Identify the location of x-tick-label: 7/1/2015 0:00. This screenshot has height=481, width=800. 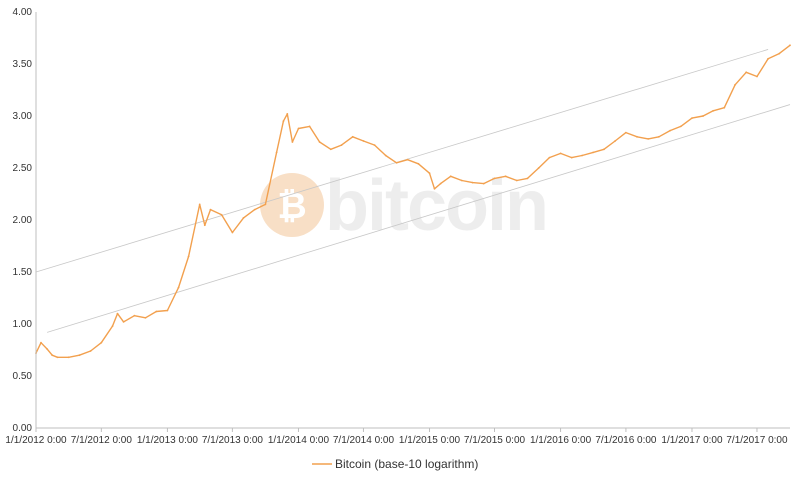
(495, 440).